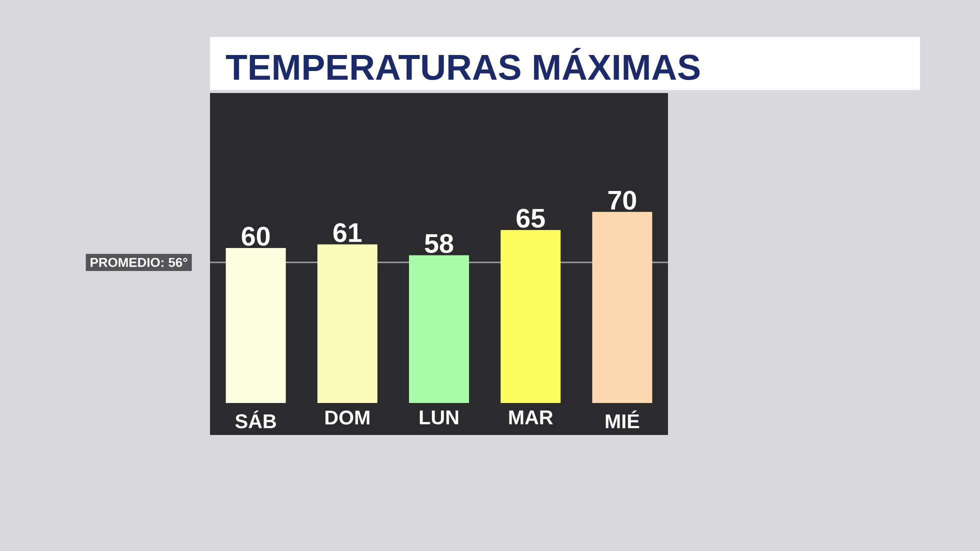  Describe the element at coordinates (139, 262) in the screenshot. I see `ref-line-label: PROMEDIO: 56°` at that location.